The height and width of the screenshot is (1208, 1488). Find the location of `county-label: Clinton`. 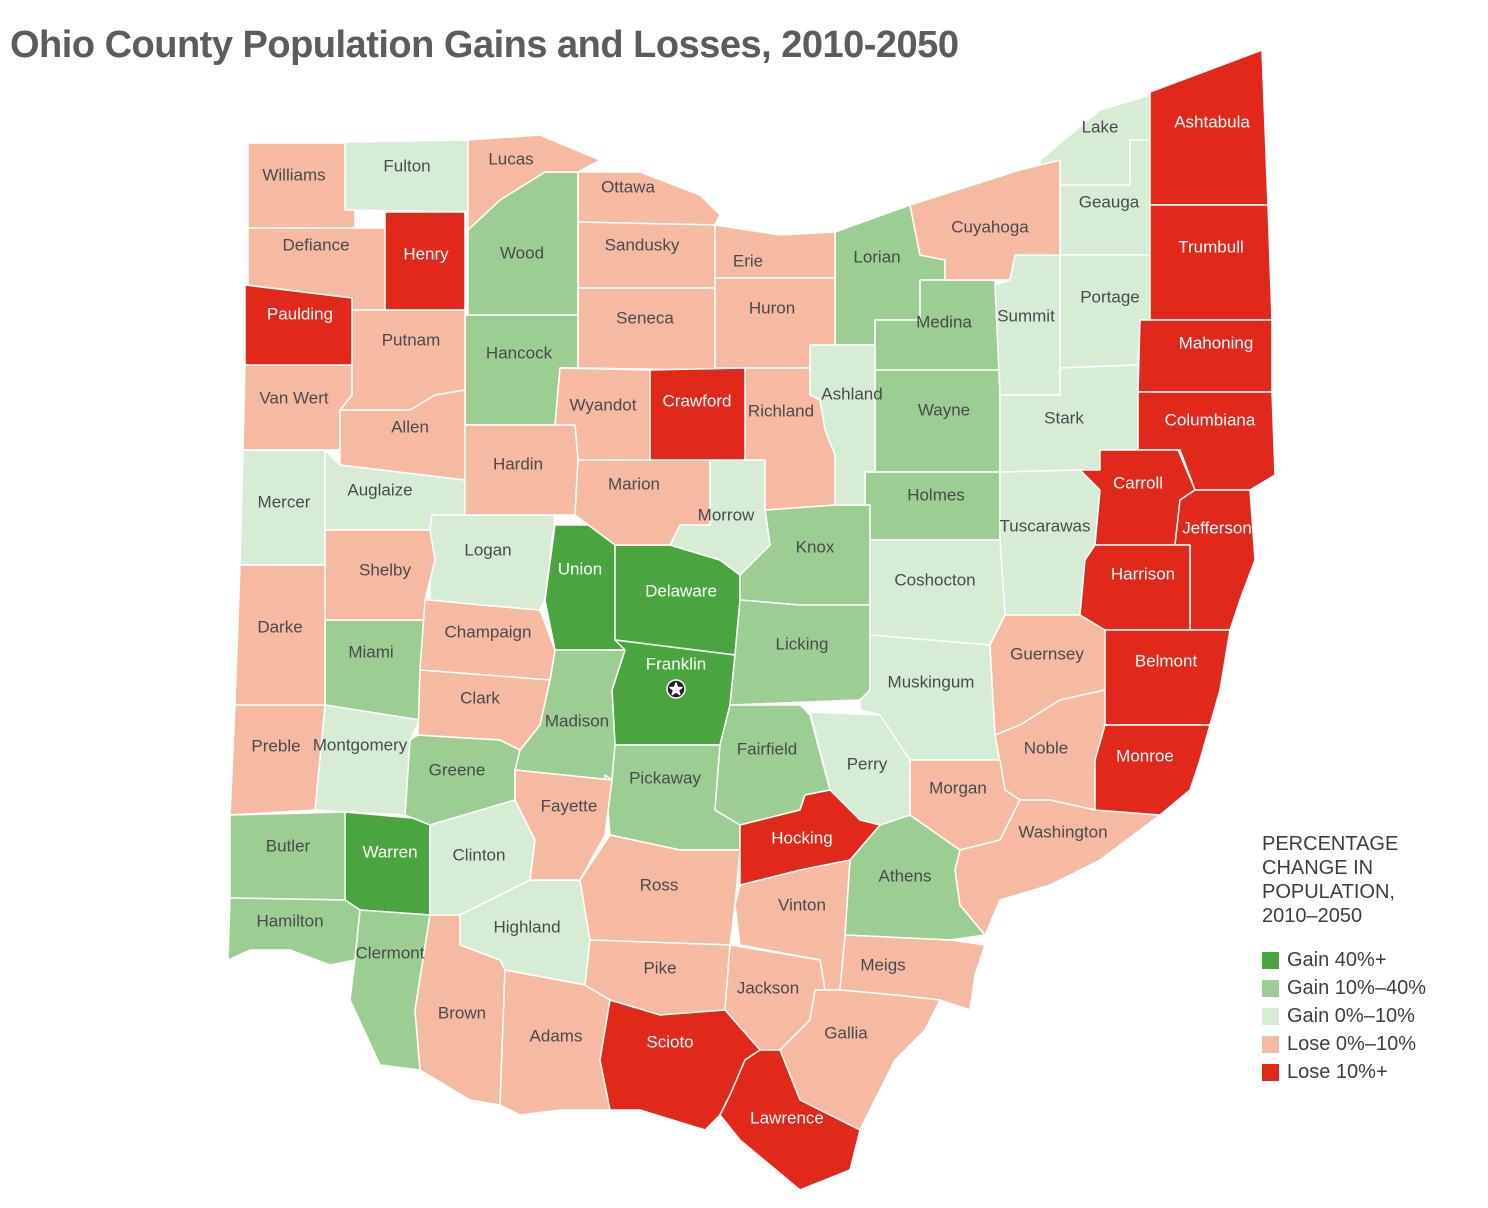

county-label: Clinton is located at coordinates (479, 854).